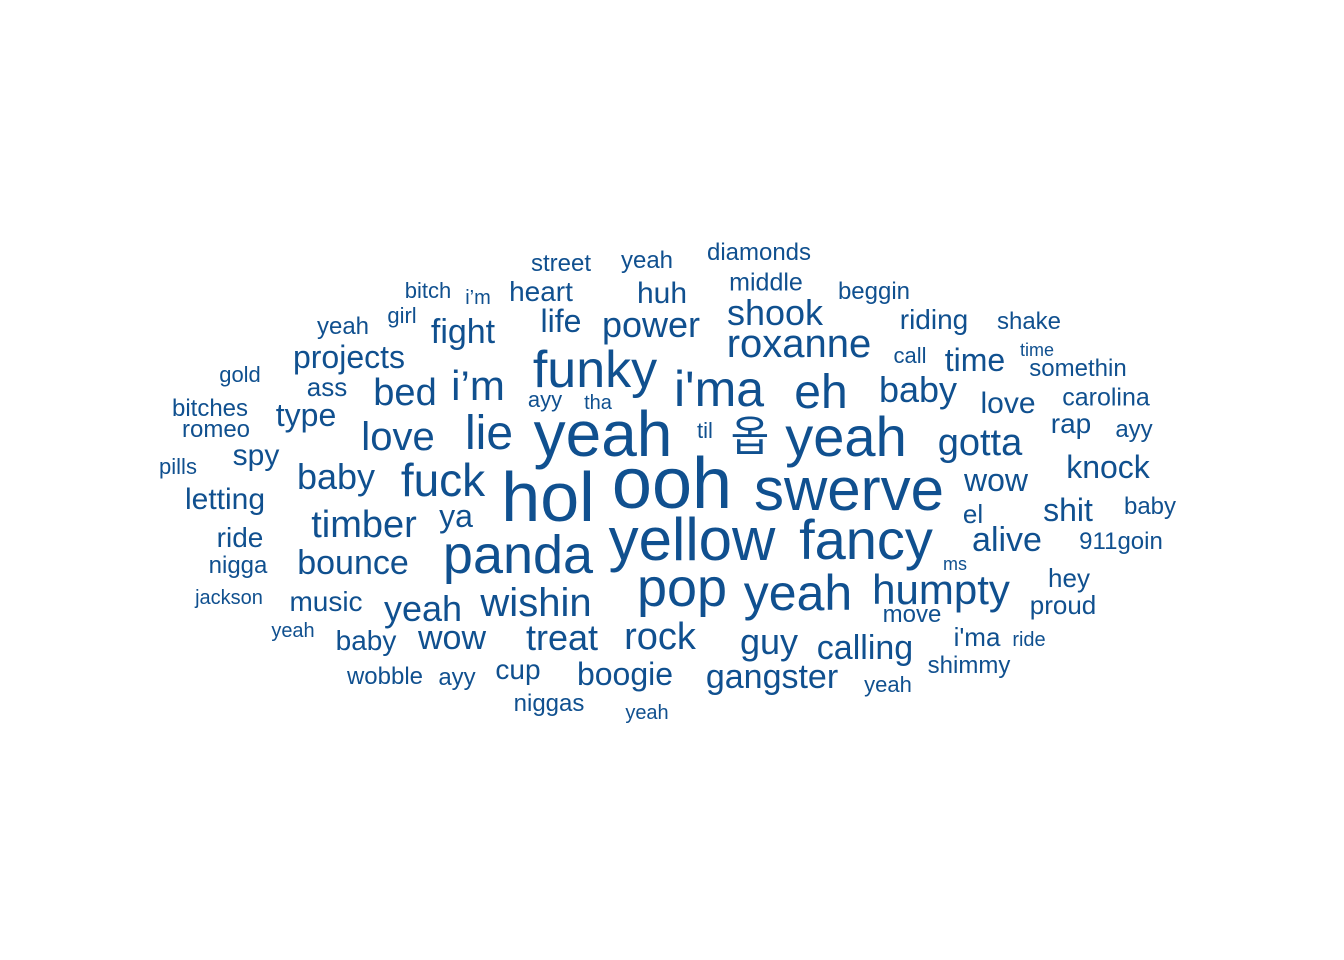  Describe the element at coordinates (1106, 397) in the screenshot. I see `cloud-word: carolina` at that location.